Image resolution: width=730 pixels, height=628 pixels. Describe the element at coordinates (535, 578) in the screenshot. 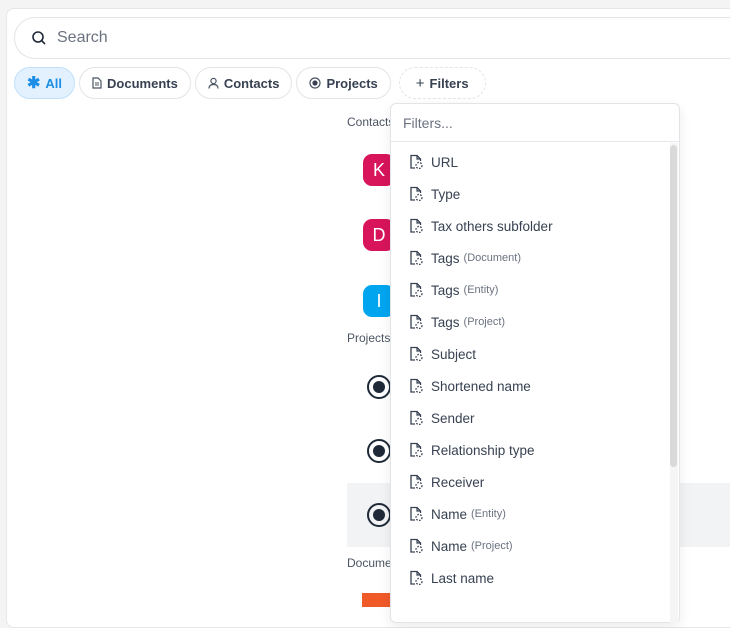

I see `filter-option: Last name` at that location.